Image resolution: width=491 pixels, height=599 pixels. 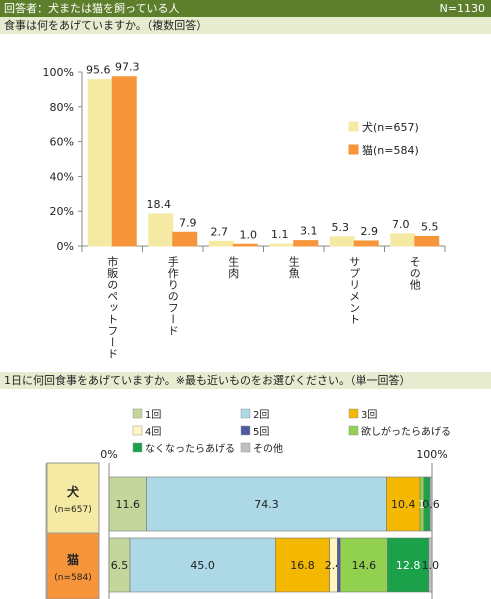 I want to click on legend-label: 犬(n=657), so click(x=390, y=127).